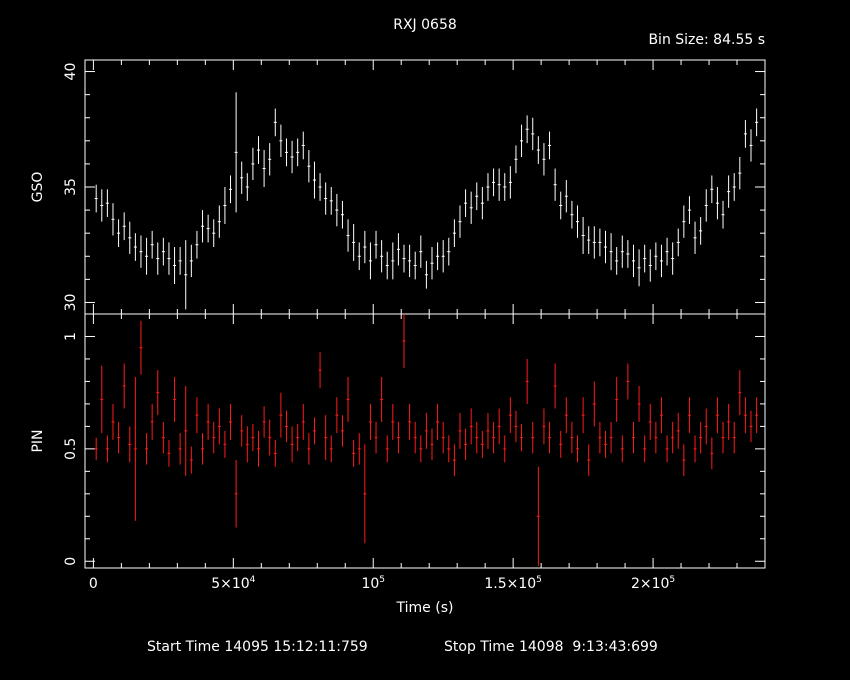  I want to click on x-axis-label: Time (s), so click(425, 608).